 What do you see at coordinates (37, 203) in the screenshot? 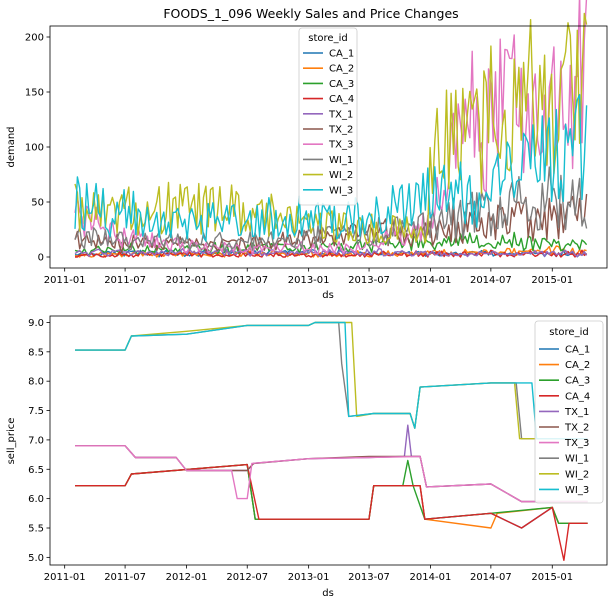
I see `y-tick-label: 50` at bounding box center [37, 203].